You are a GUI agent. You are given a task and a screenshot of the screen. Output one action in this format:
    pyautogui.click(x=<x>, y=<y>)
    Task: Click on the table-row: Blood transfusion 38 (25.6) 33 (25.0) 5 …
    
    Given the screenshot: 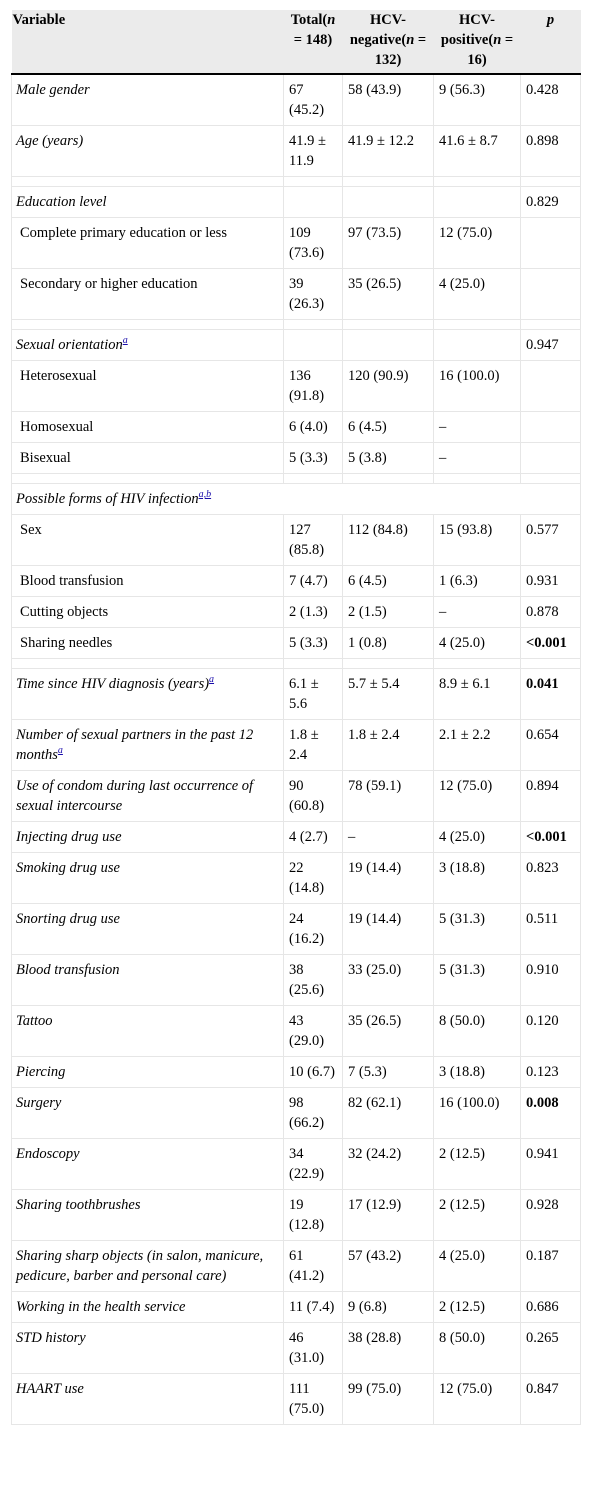 What is the action you would take?
    pyautogui.click(x=296, y=980)
    